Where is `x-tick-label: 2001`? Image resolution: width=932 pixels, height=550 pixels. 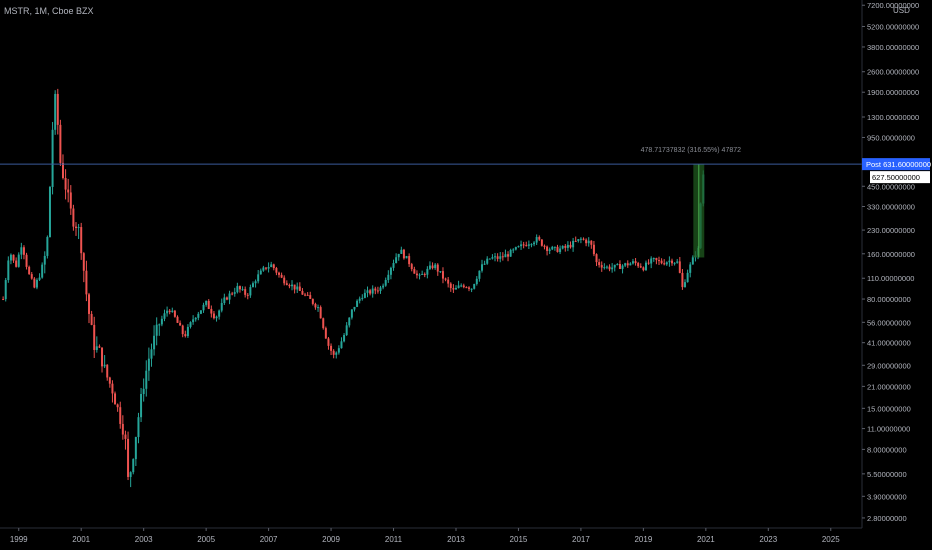 x-tick-label: 2001 is located at coordinates (81, 539).